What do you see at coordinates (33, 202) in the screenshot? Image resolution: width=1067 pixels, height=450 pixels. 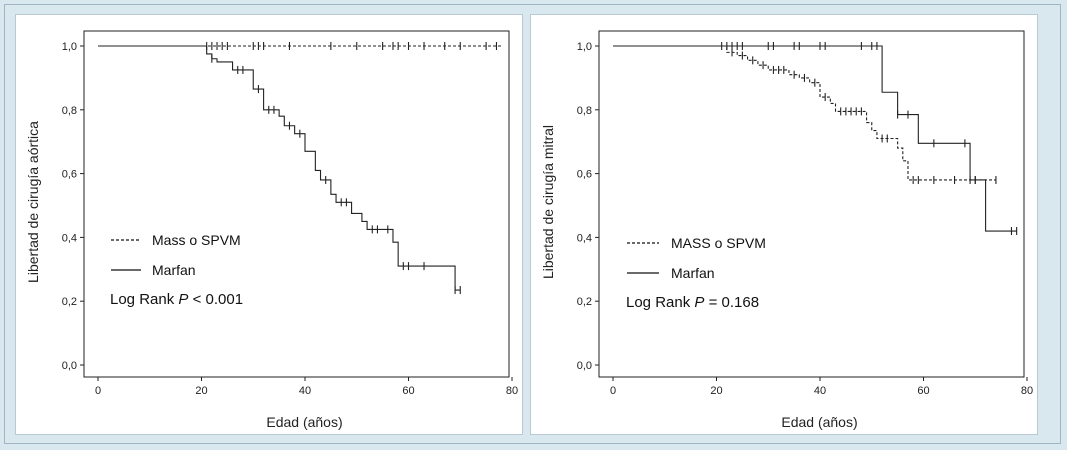 I see `y-axis-label: Libertad de cirugía aórtica` at bounding box center [33, 202].